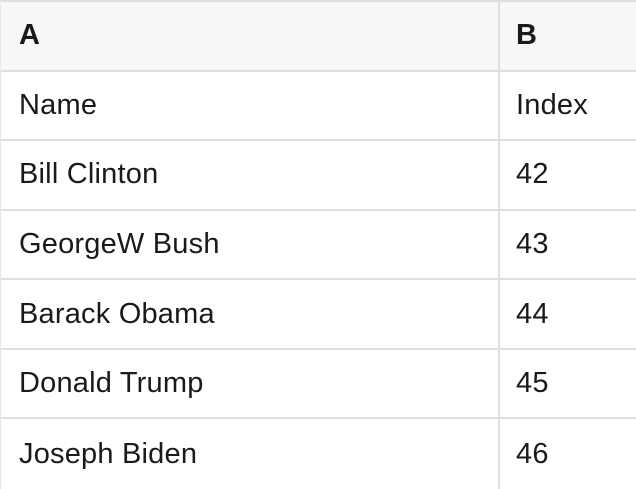 This screenshot has height=489, width=636. I want to click on table-row: Joseph Biden 46, so click(318, 454).